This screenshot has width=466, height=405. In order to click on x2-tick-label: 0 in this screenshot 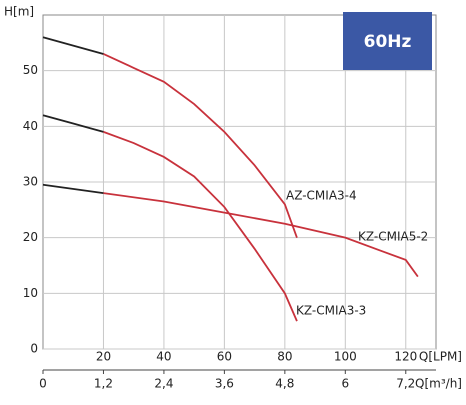, I will do `click(43, 384)`.